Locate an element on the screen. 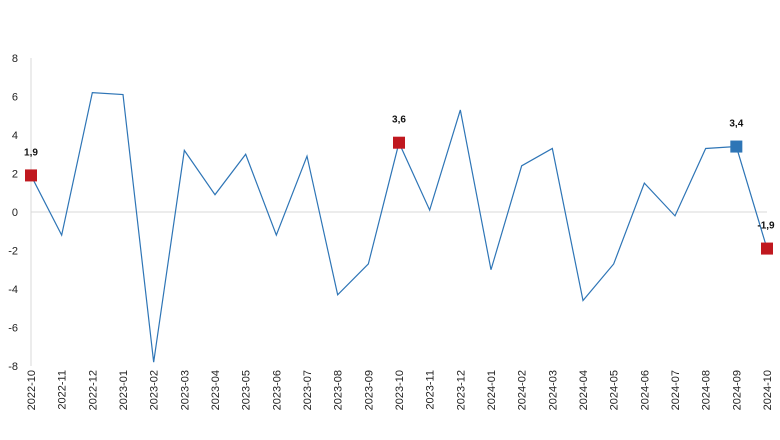 Image resolution: width=780 pixels, height=440 pixels. y-tick-label: 6 is located at coordinates (15, 98).